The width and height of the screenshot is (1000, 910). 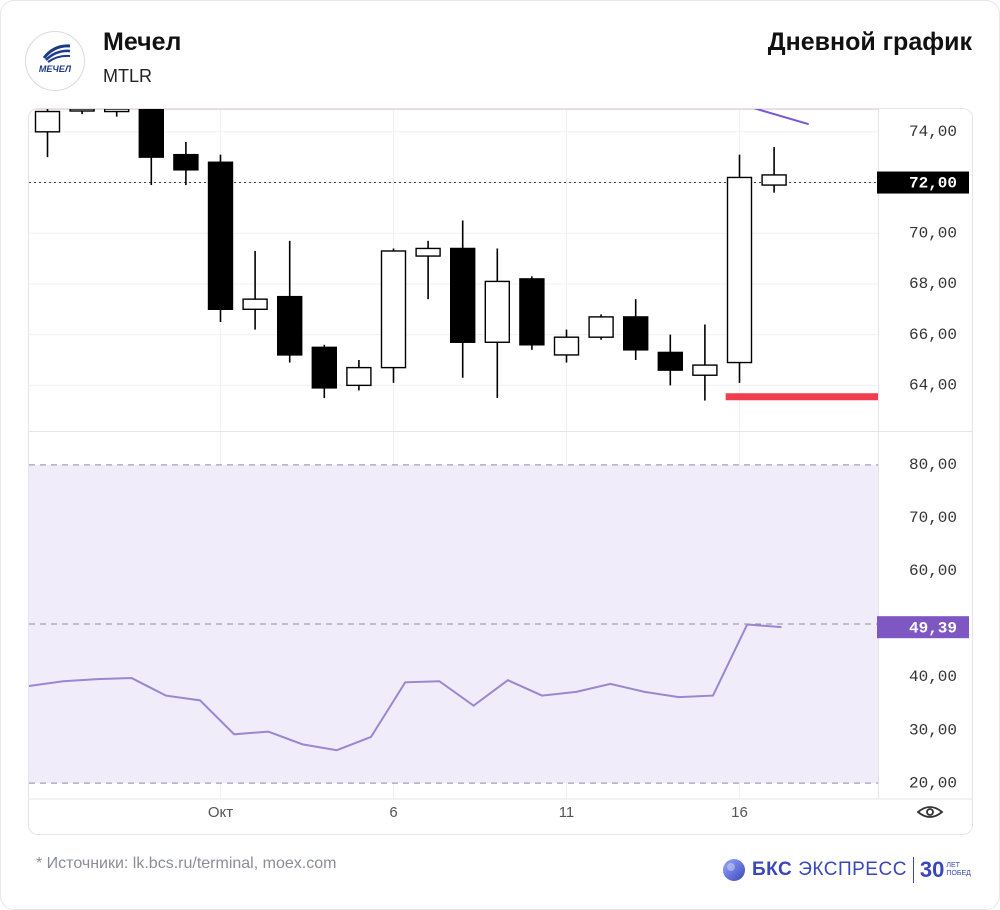 What do you see at coordinates (393, 812) in the screenshot?
I see `time-tick-label: 6` at bounding box center [393, 812].